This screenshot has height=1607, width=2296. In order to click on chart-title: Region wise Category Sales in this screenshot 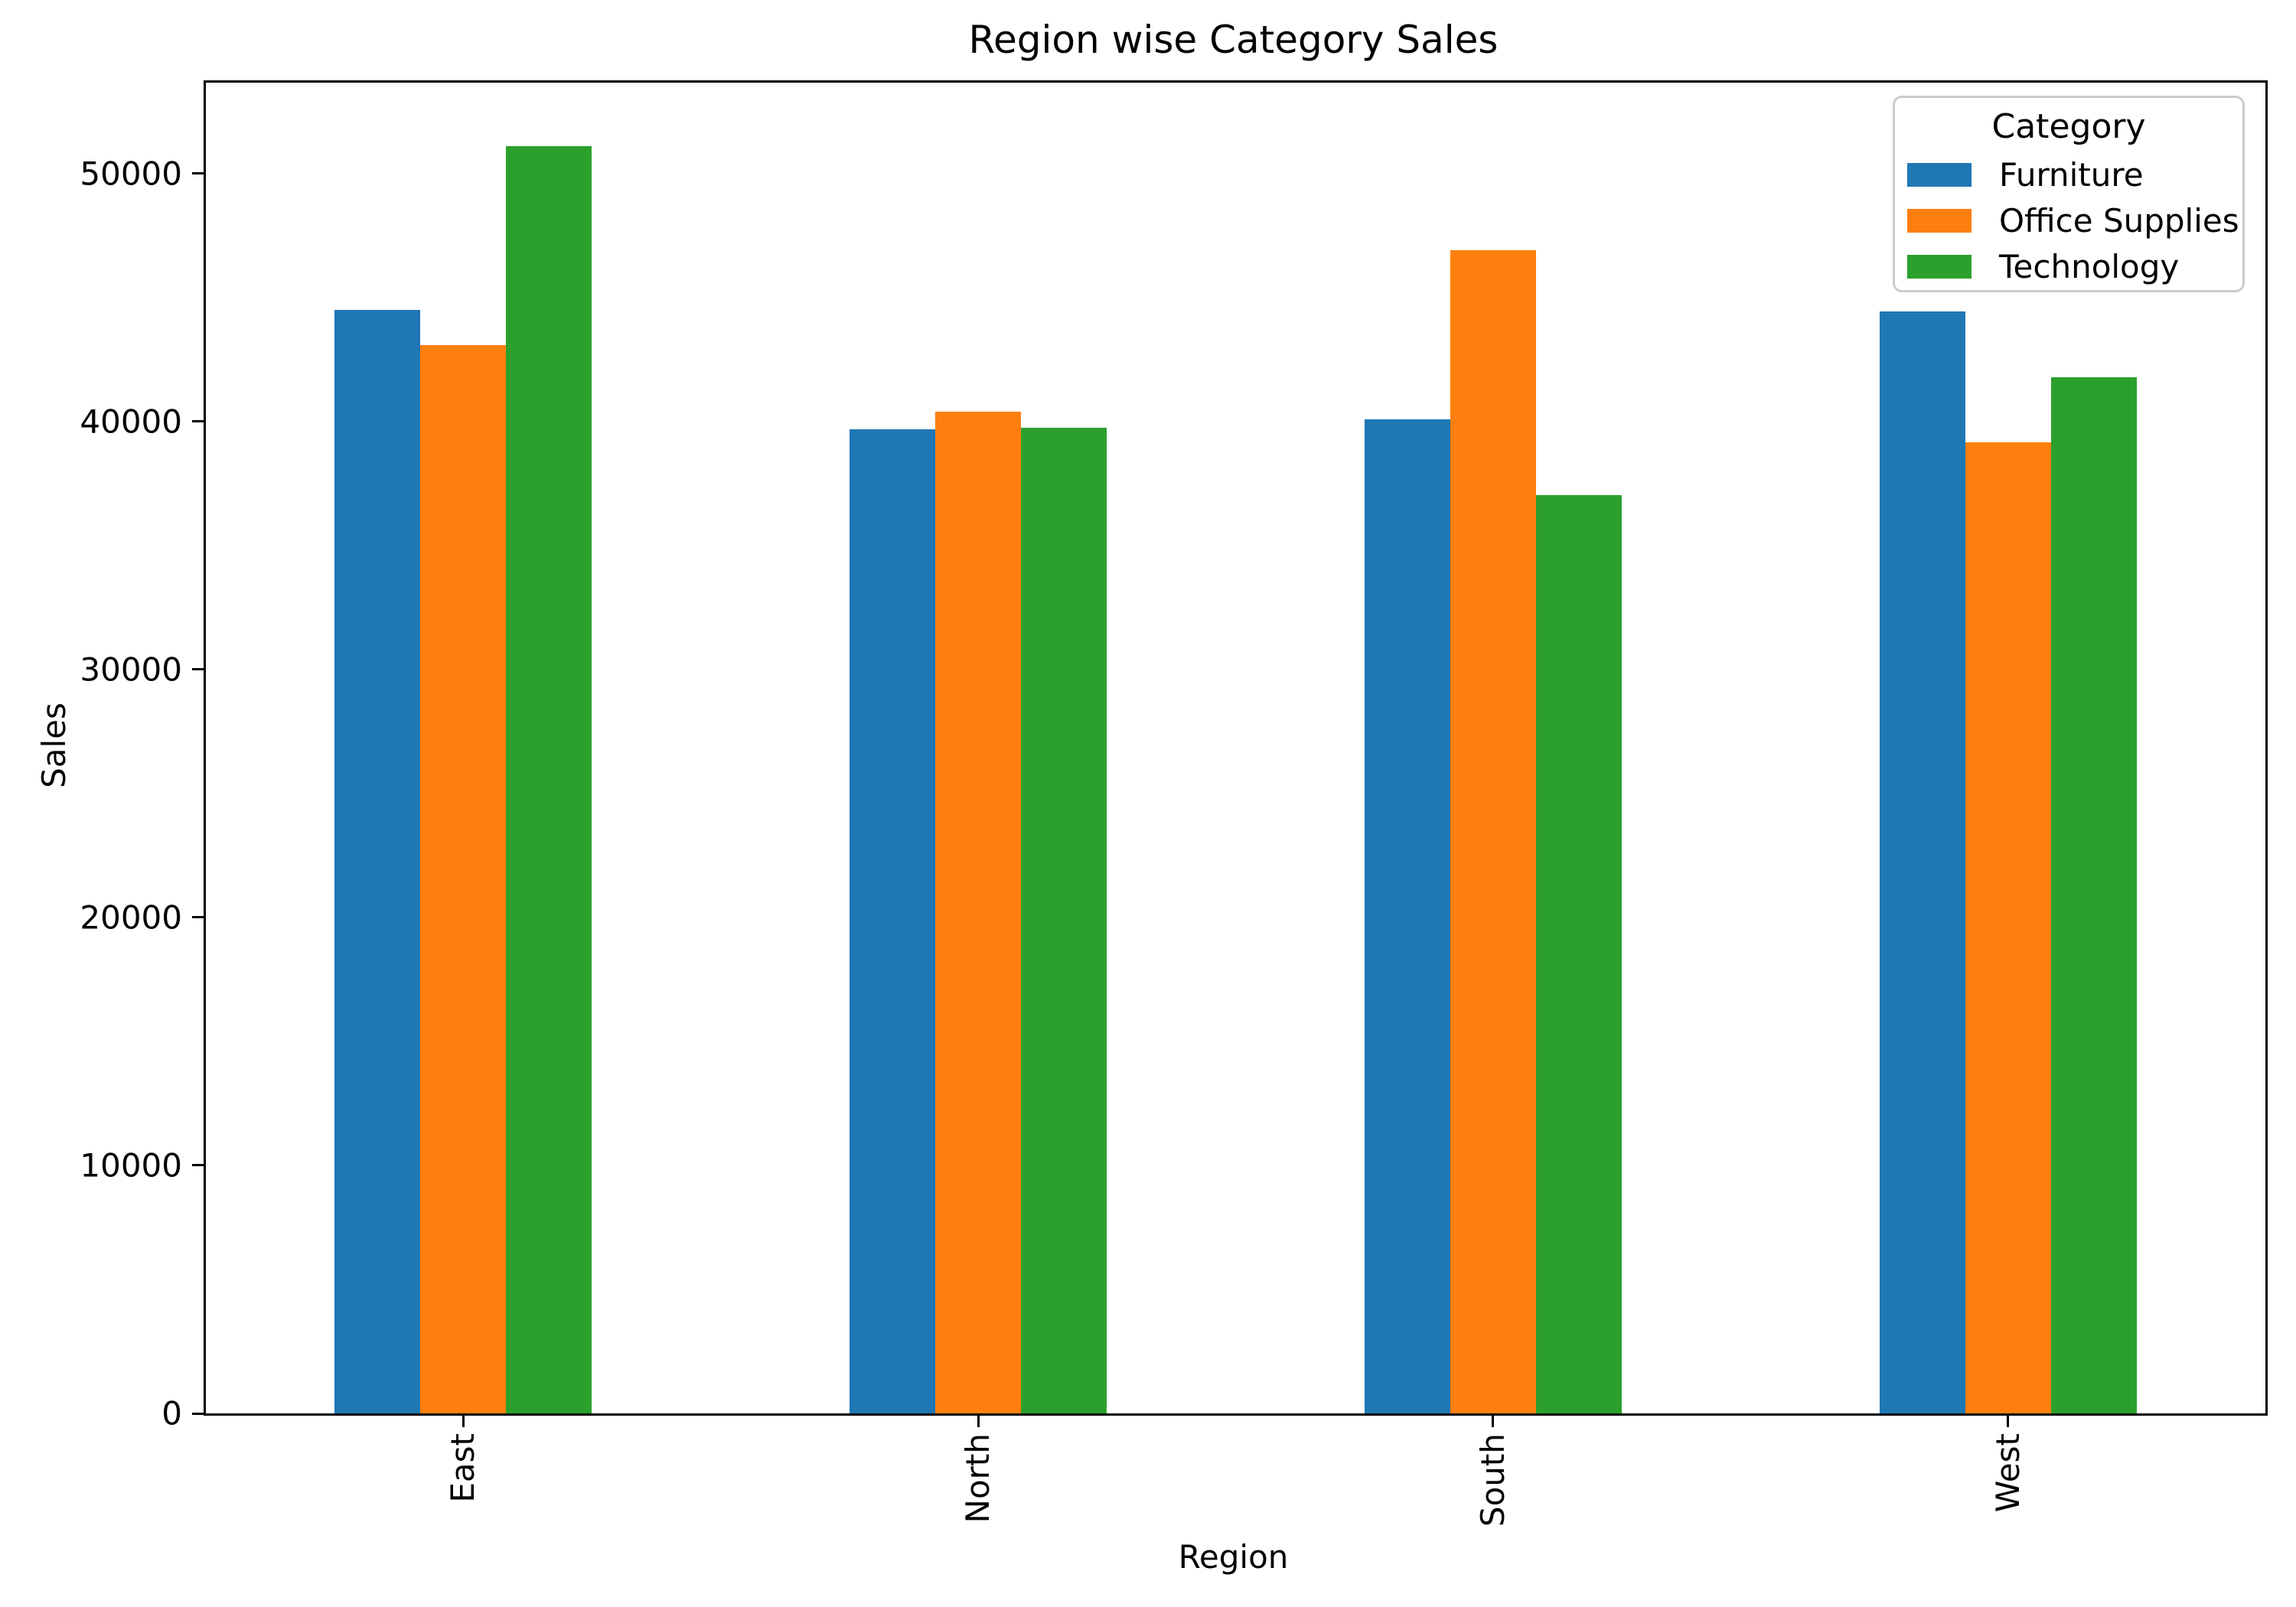, I will do `click(1233, 40)`.